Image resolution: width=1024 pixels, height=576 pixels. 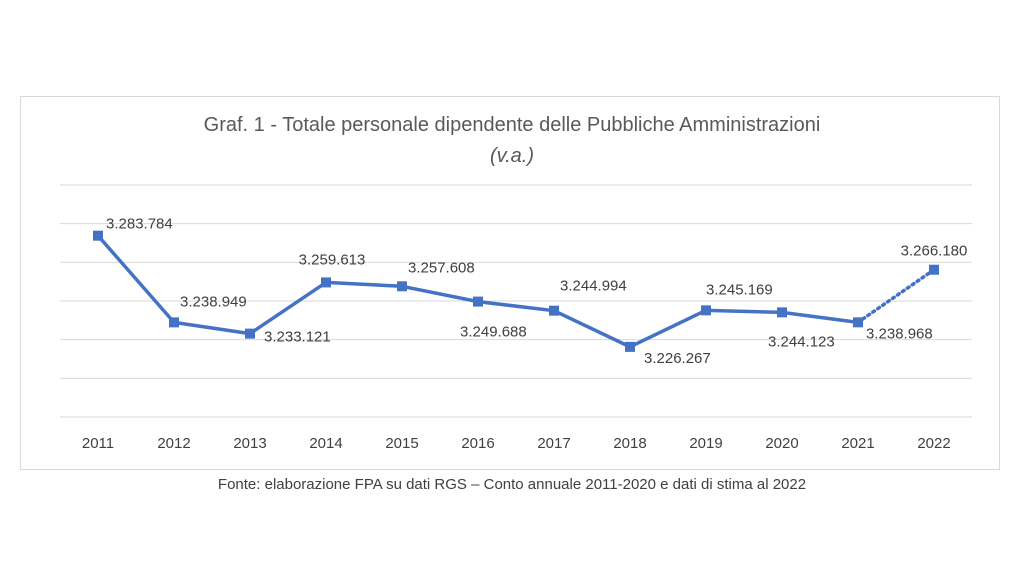 What do you see at coordinates (896, 296) in the screenshot?
I see `series-line-estimate` at bounding box center [896, 296].